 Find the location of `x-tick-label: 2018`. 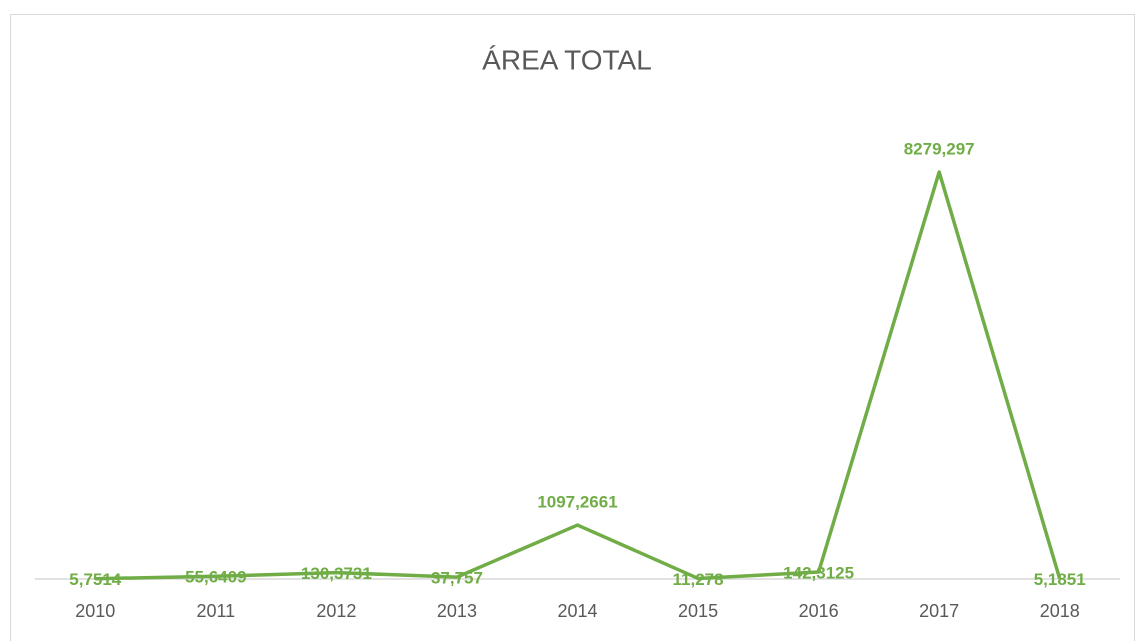

x-tick-label: 2018 is located at coordinates (1060, 611).